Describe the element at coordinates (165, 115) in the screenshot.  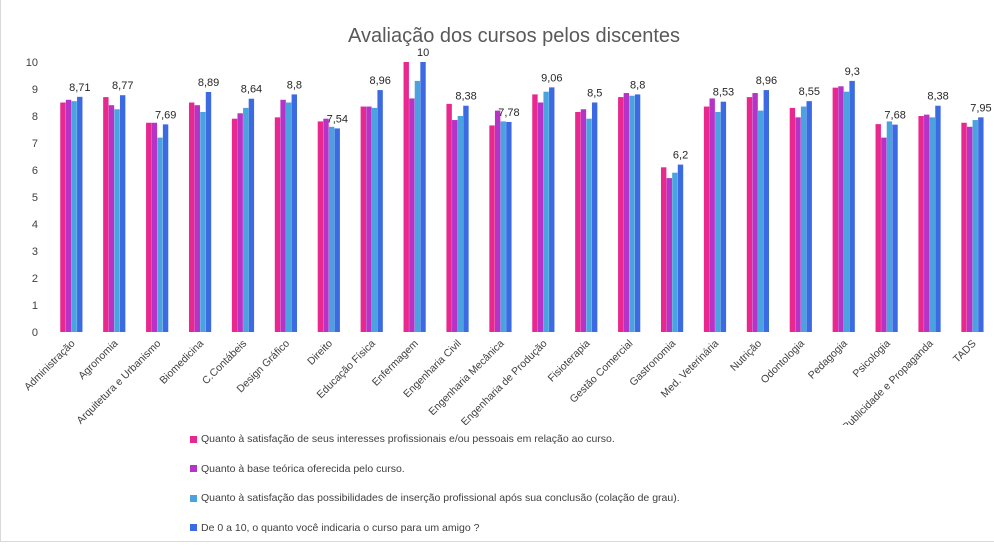
I see `data-label: 7,69` at that location.